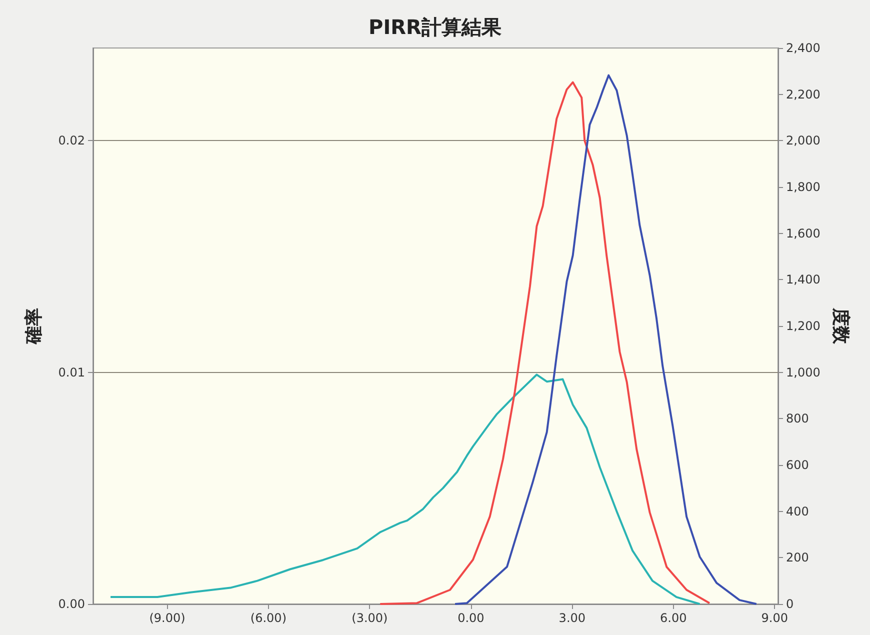  What do you see at coordinates (435, 27) in the screenshot?
I see `chart-title: PIRR計算結果` at bounding box center [435, 27].